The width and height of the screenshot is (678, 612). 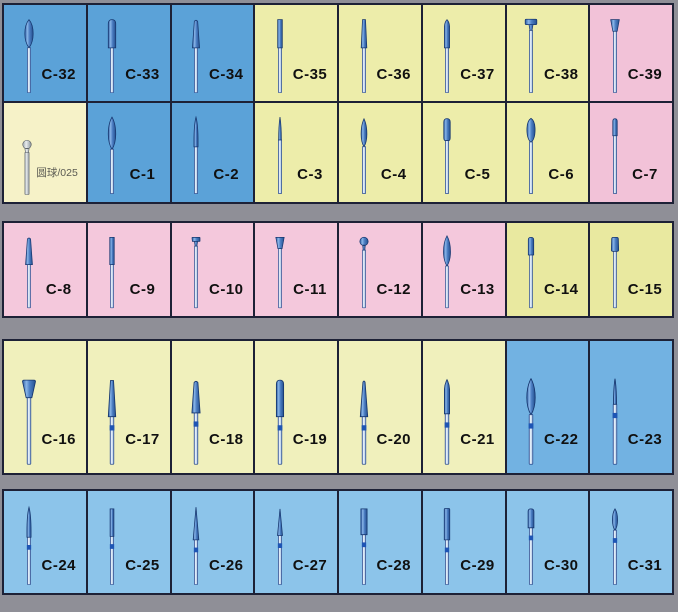 What do you see at coordinates (393, 175) in the screenshot?
I see `bur-code-label-c-4: C-4` at bounding box center [393, 175].